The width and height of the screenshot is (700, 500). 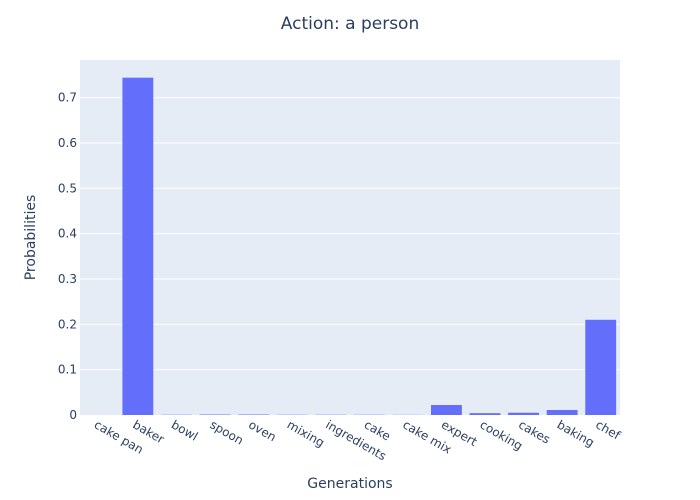 What do you see at coordinates (184, 430) in the screenshot?
I see `x-tick-label: bowl` at bounding box center [184, 430].